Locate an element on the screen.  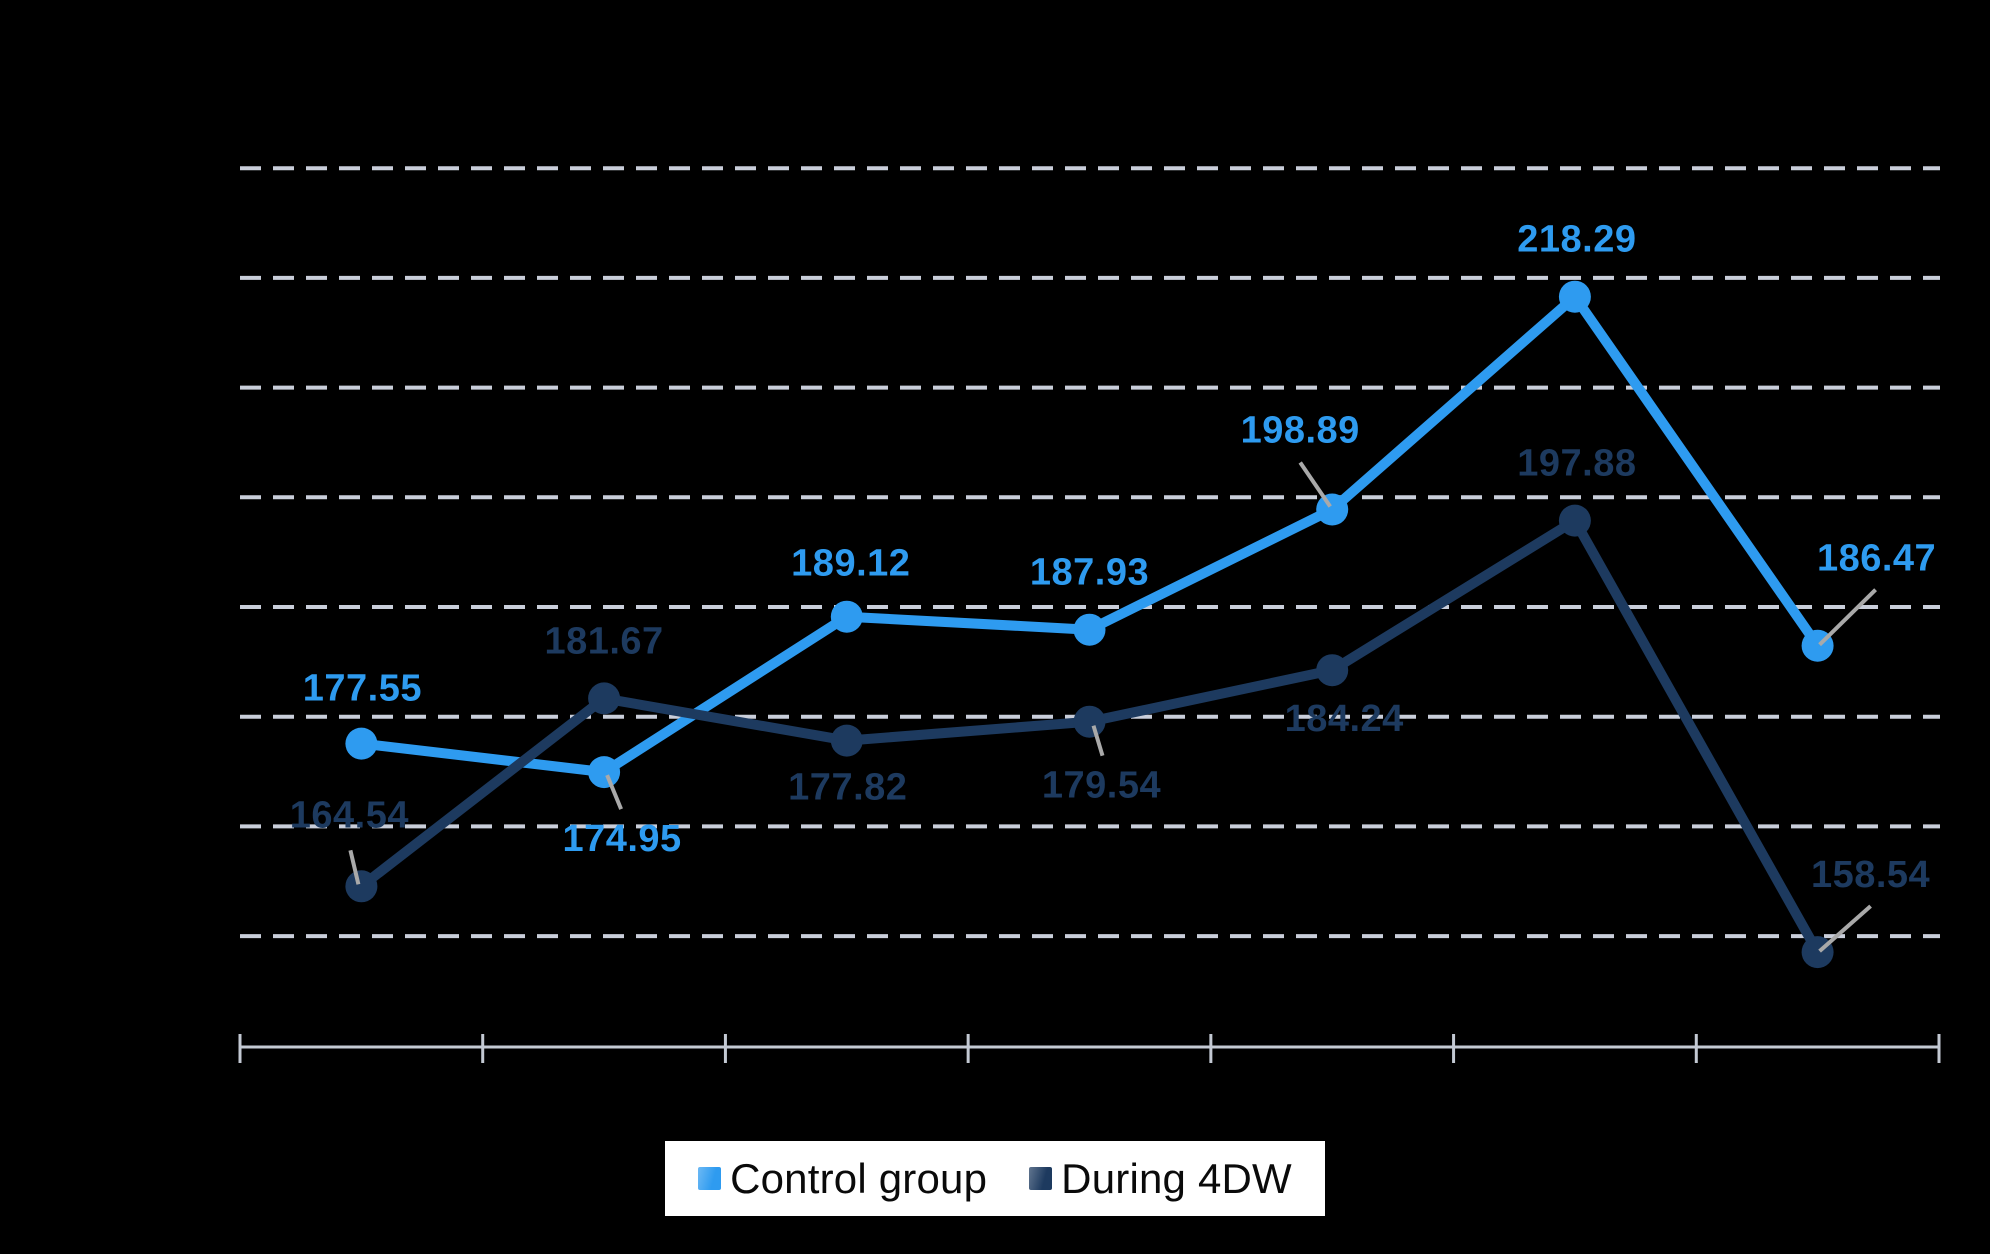
value-label: 184.24 is located at coordinates (1344, 719).